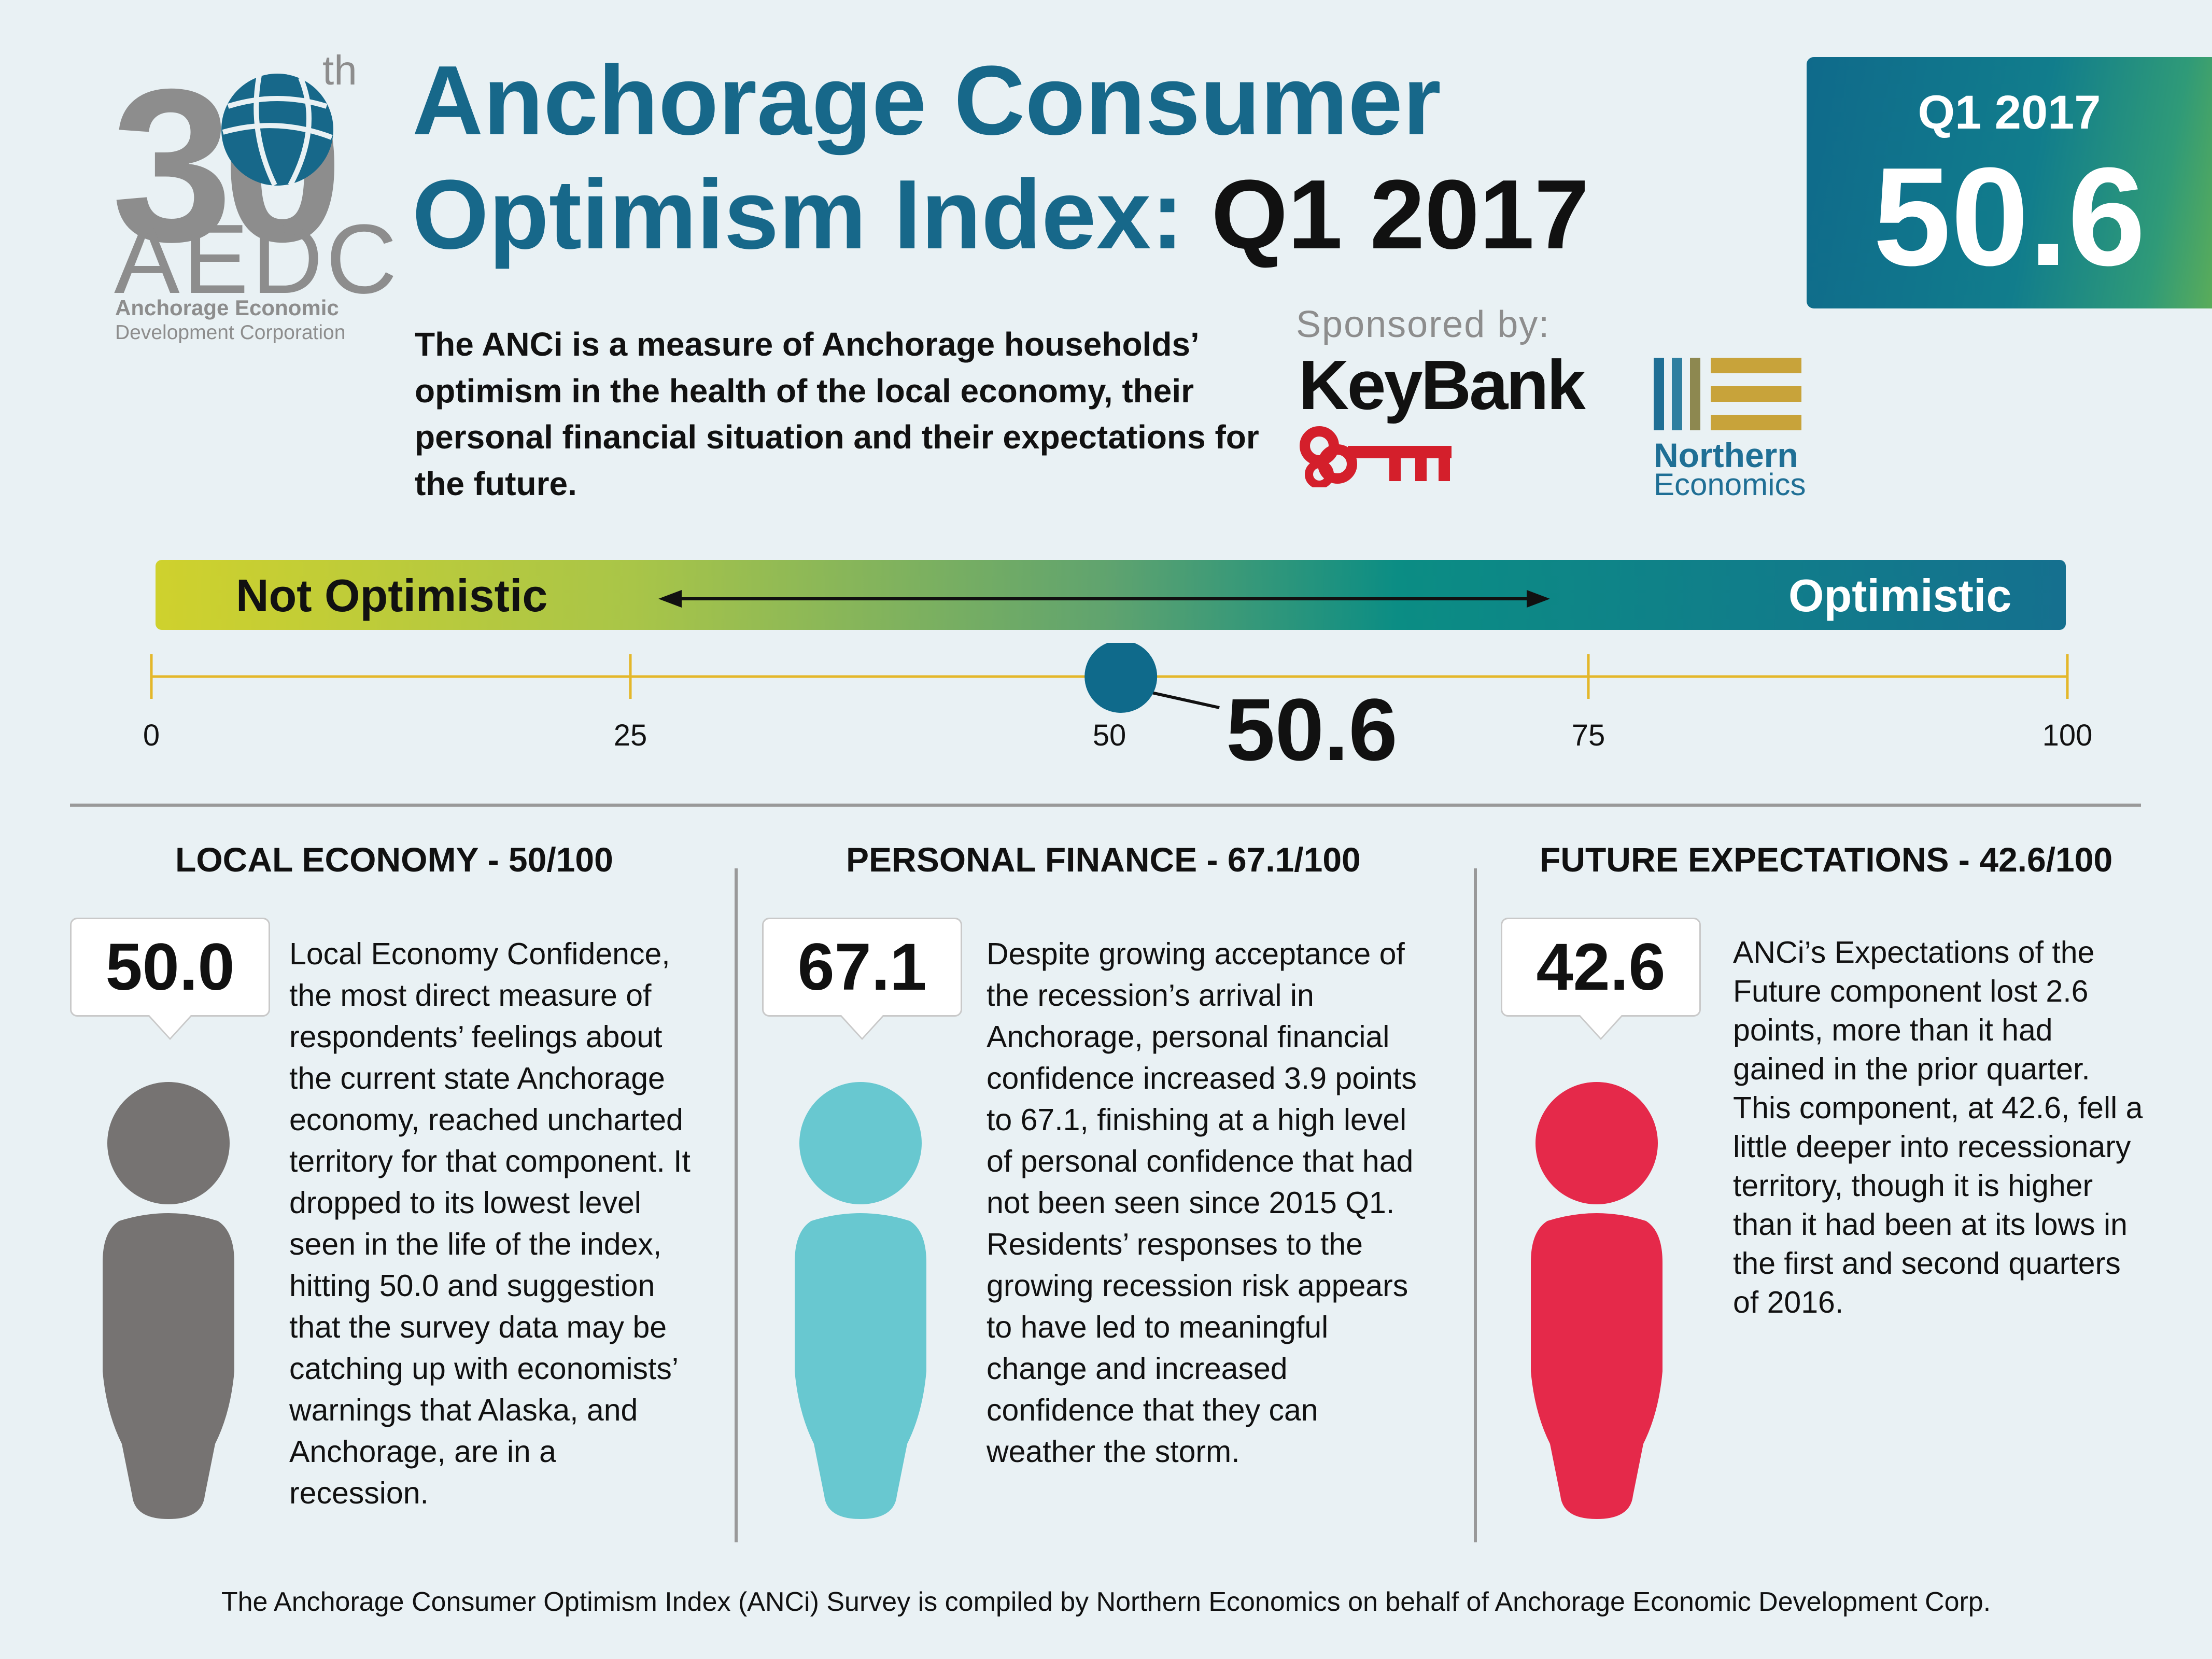 The width and height of the screenshot is (2212, 1659). Describe the element at coordinates (1121, 678) in the screenshot. I see `scale-value-marker` at that location.